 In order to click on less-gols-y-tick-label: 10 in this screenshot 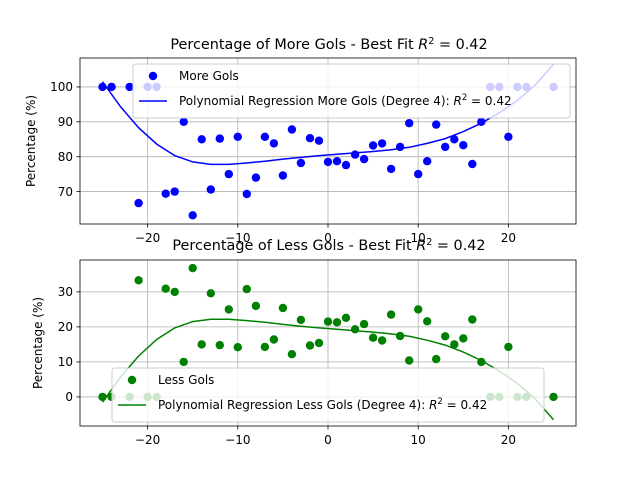, I will do `click(65, 362)`.